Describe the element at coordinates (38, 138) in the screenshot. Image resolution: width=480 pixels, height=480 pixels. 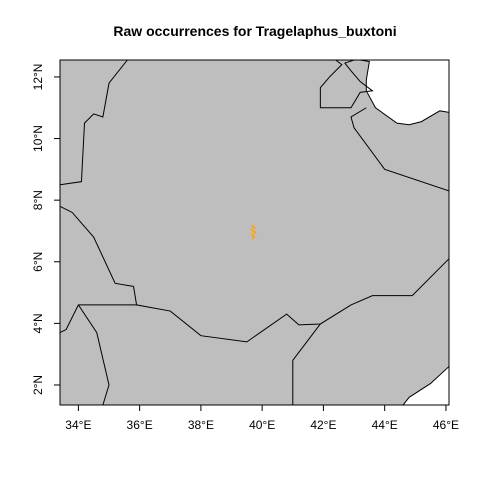
I see `y-tick-label: 10°N` at that location.